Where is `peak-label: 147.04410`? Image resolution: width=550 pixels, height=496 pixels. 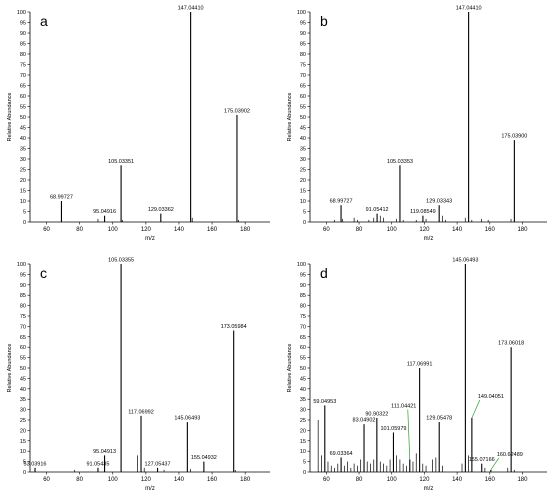
peak-label: 147.04410 is located at coordinates (469, 9).